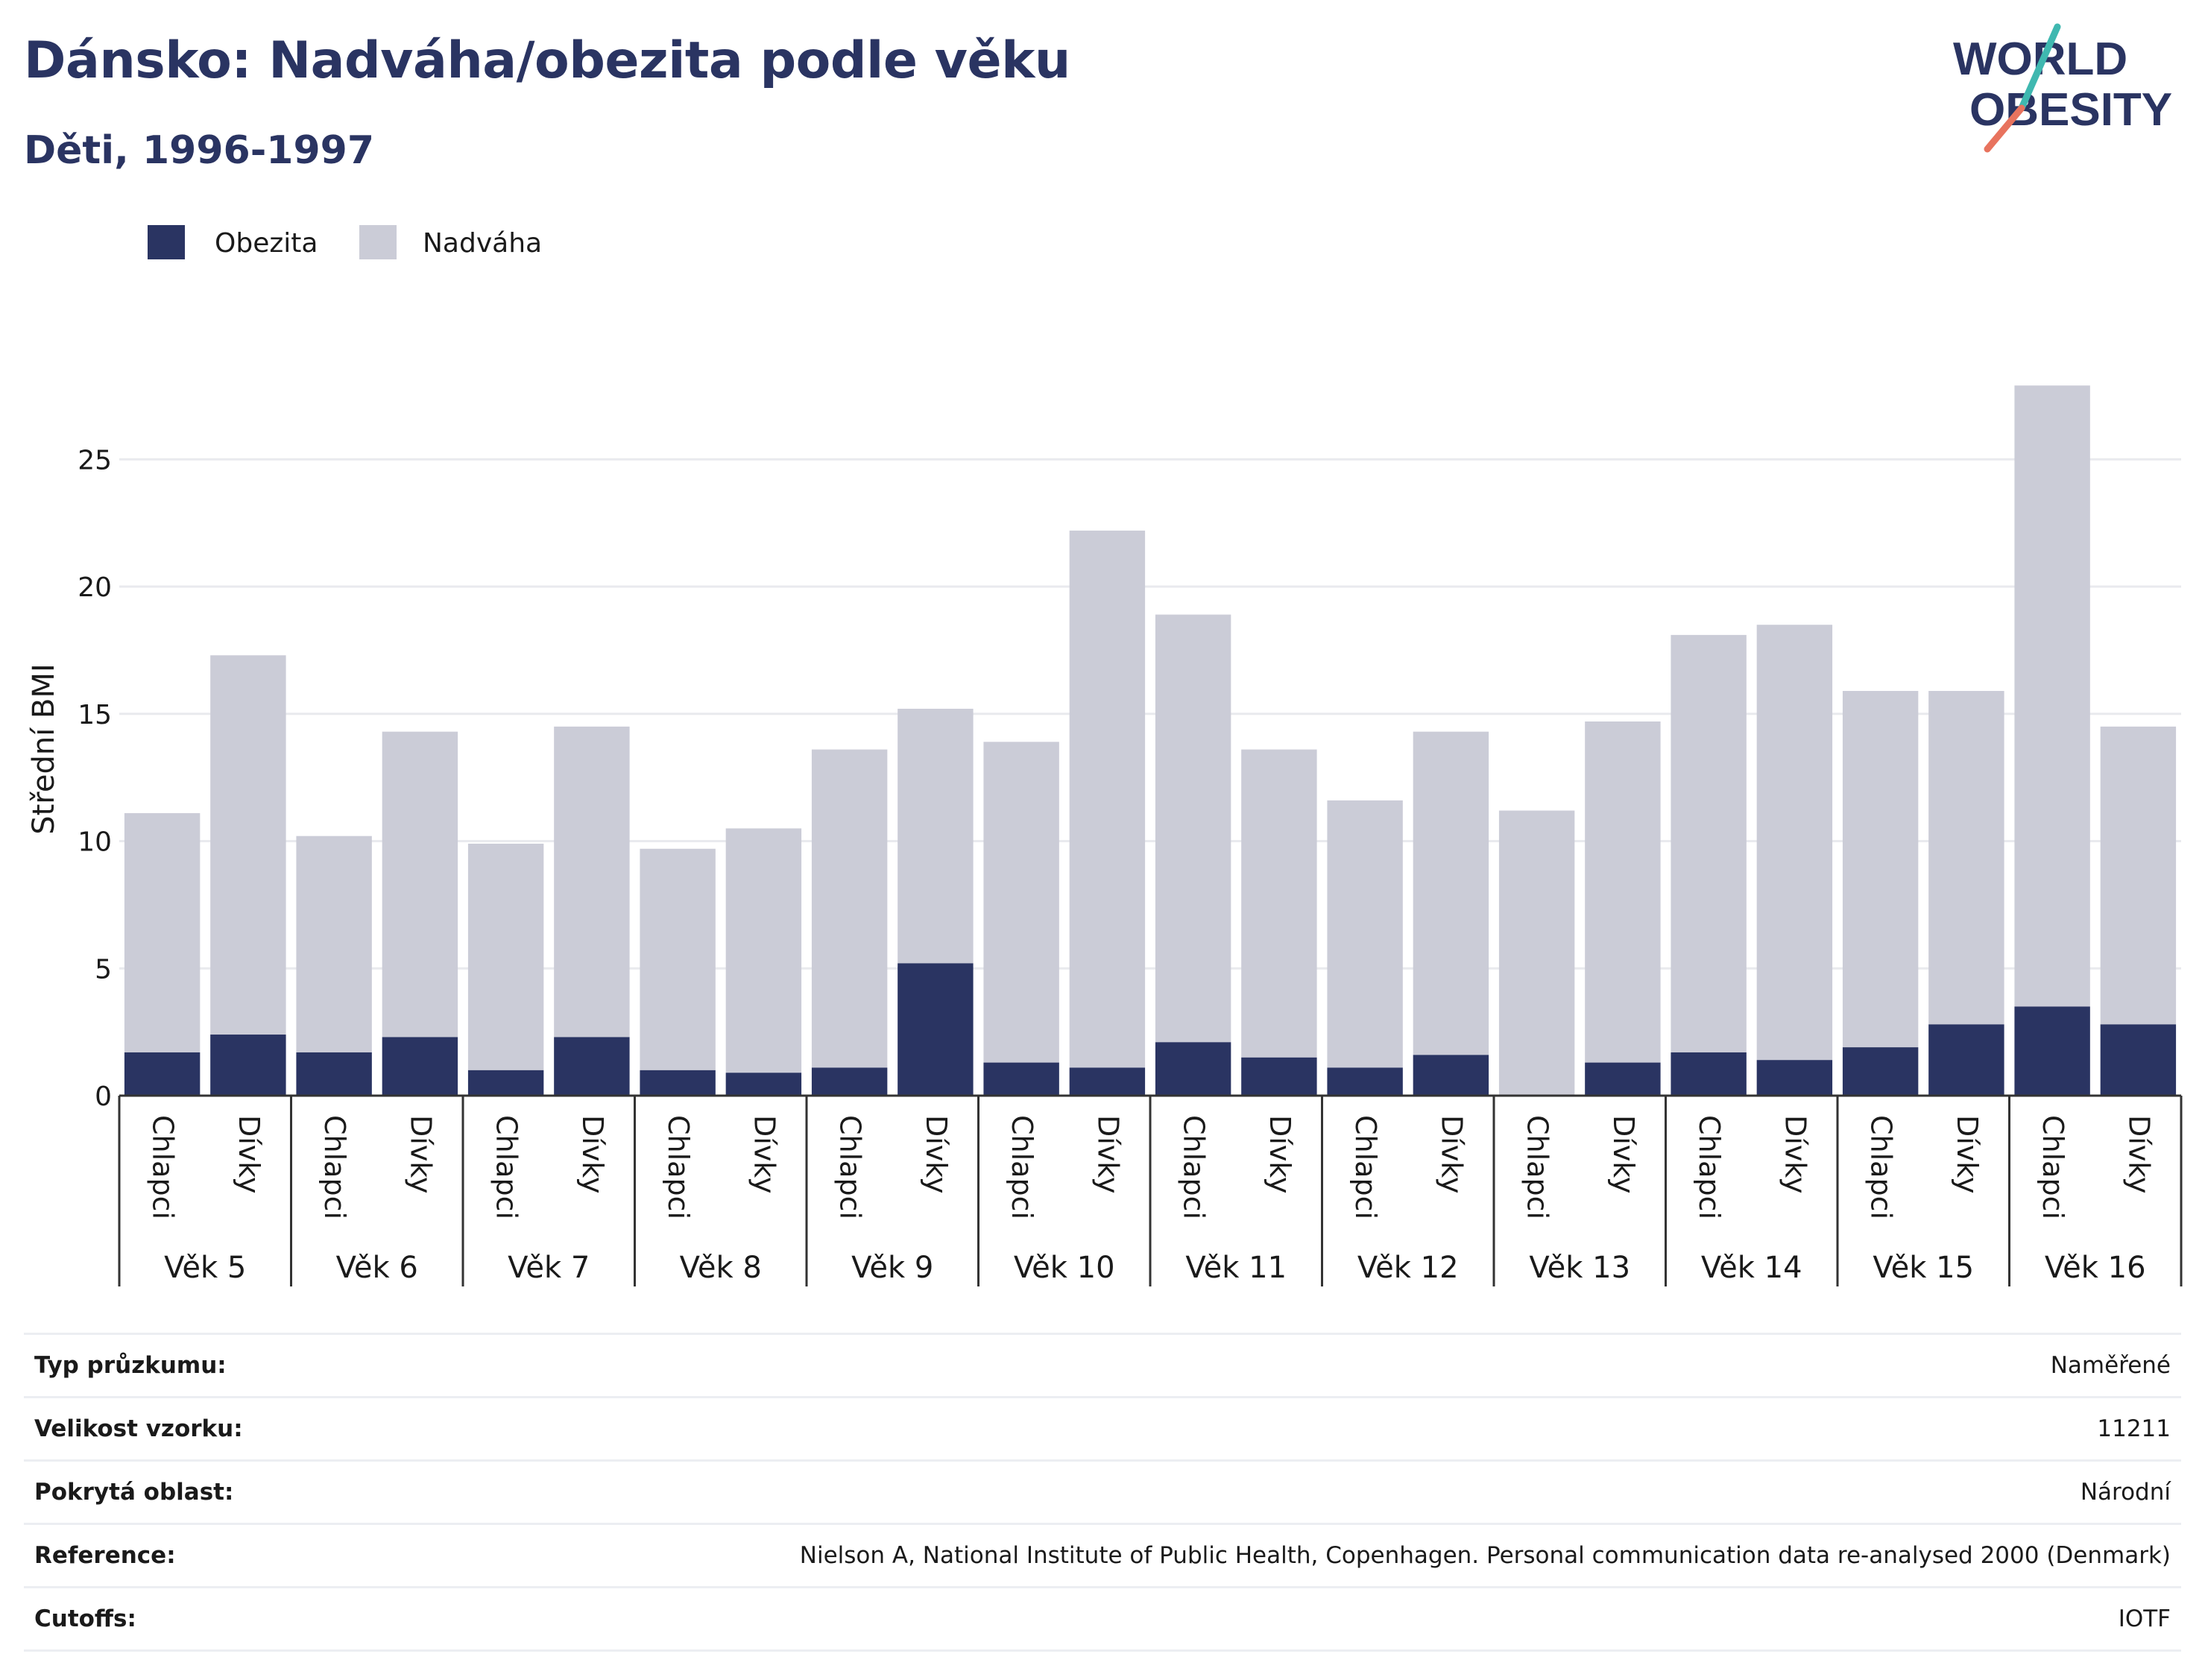 This screenshot has height=1680, width=2205. What do you see at coordinates (103, 969) in the screenshot?
I see `y-tick-label-5: 5` at bounding box center [103, 969].